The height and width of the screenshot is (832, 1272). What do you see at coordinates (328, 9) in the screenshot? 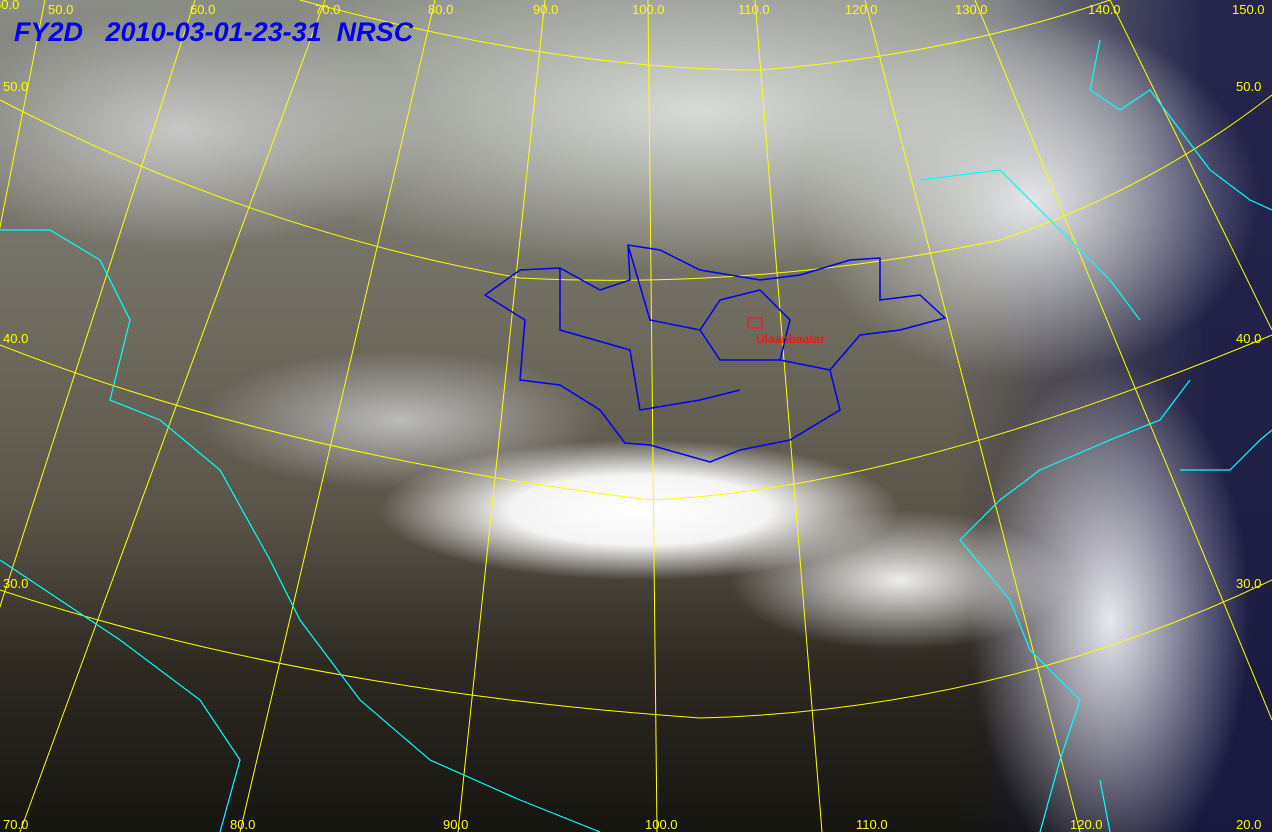
I see `top-label: 70.0` at bounding box center [328, 9].